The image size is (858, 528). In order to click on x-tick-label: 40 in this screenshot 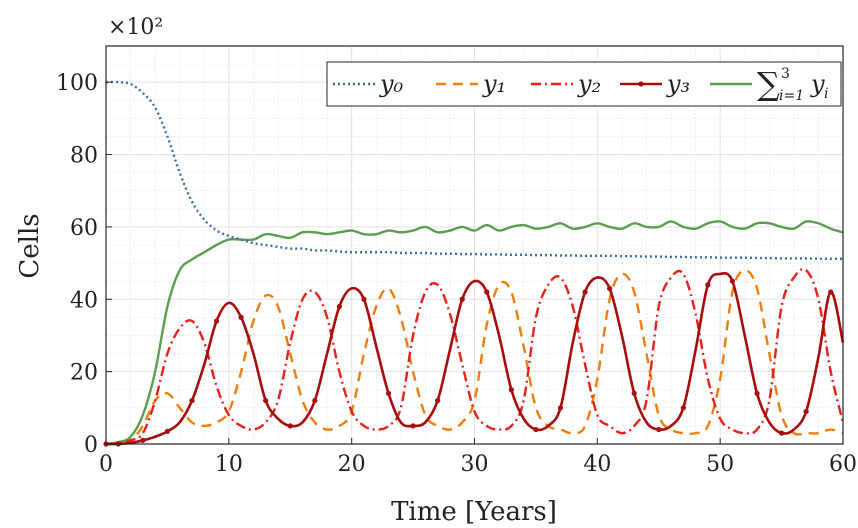, I will do `click(597, 464)`.